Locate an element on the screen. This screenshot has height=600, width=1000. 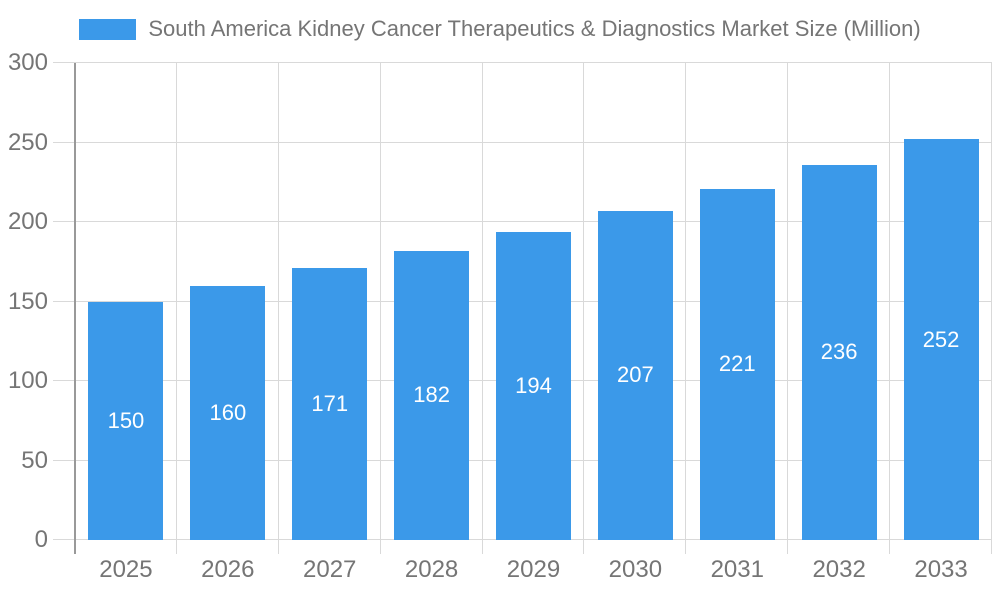
bar-value-label: 207 is located at coordinates (635, 375).